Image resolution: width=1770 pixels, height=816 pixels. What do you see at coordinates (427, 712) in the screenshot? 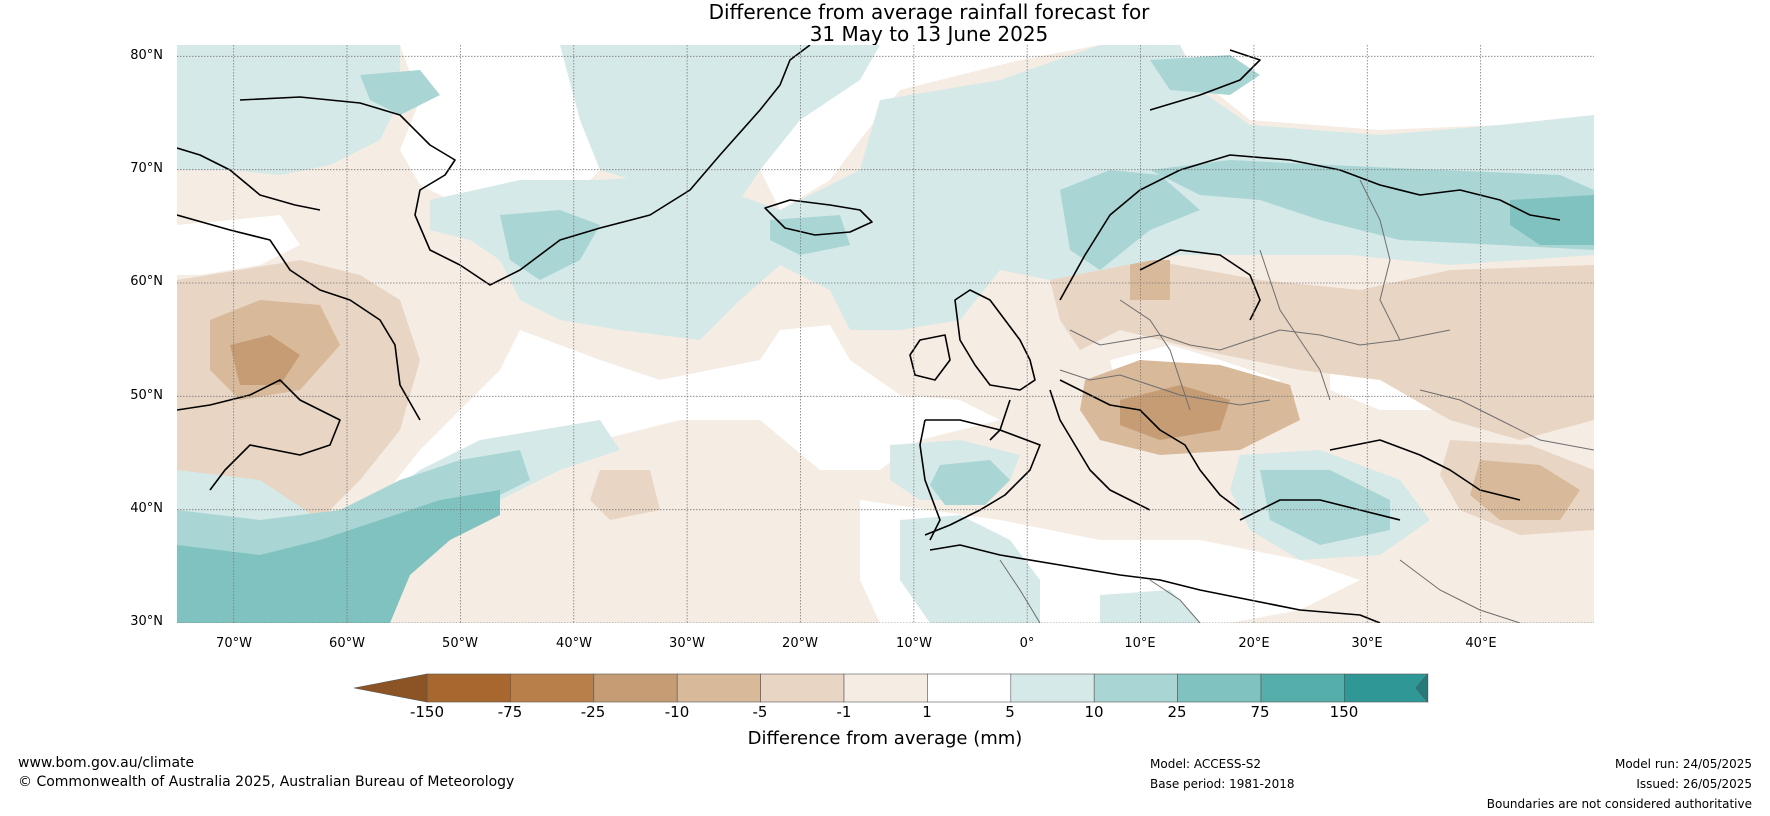
I see `colorbar-tick--150: -150` at bounding box center [427, 712].